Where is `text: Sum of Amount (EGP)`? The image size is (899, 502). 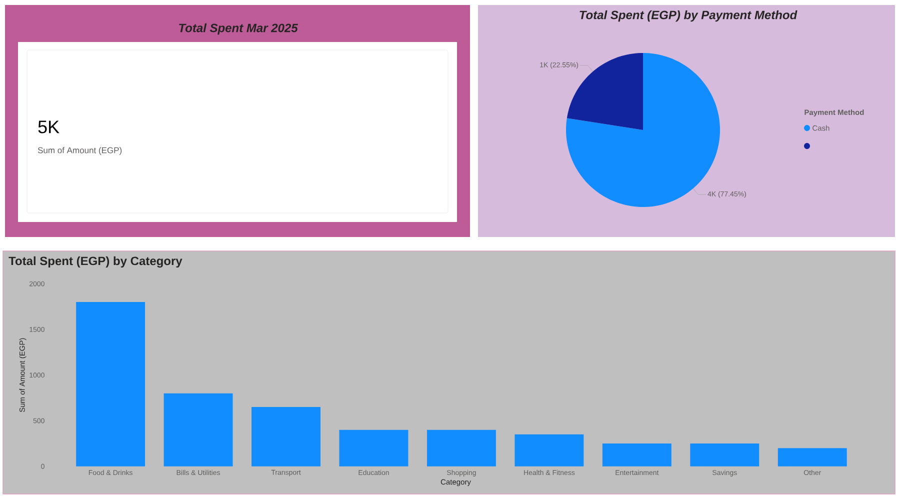
text: Sum of Amount (EGP) is located at coordinates (80, 151).